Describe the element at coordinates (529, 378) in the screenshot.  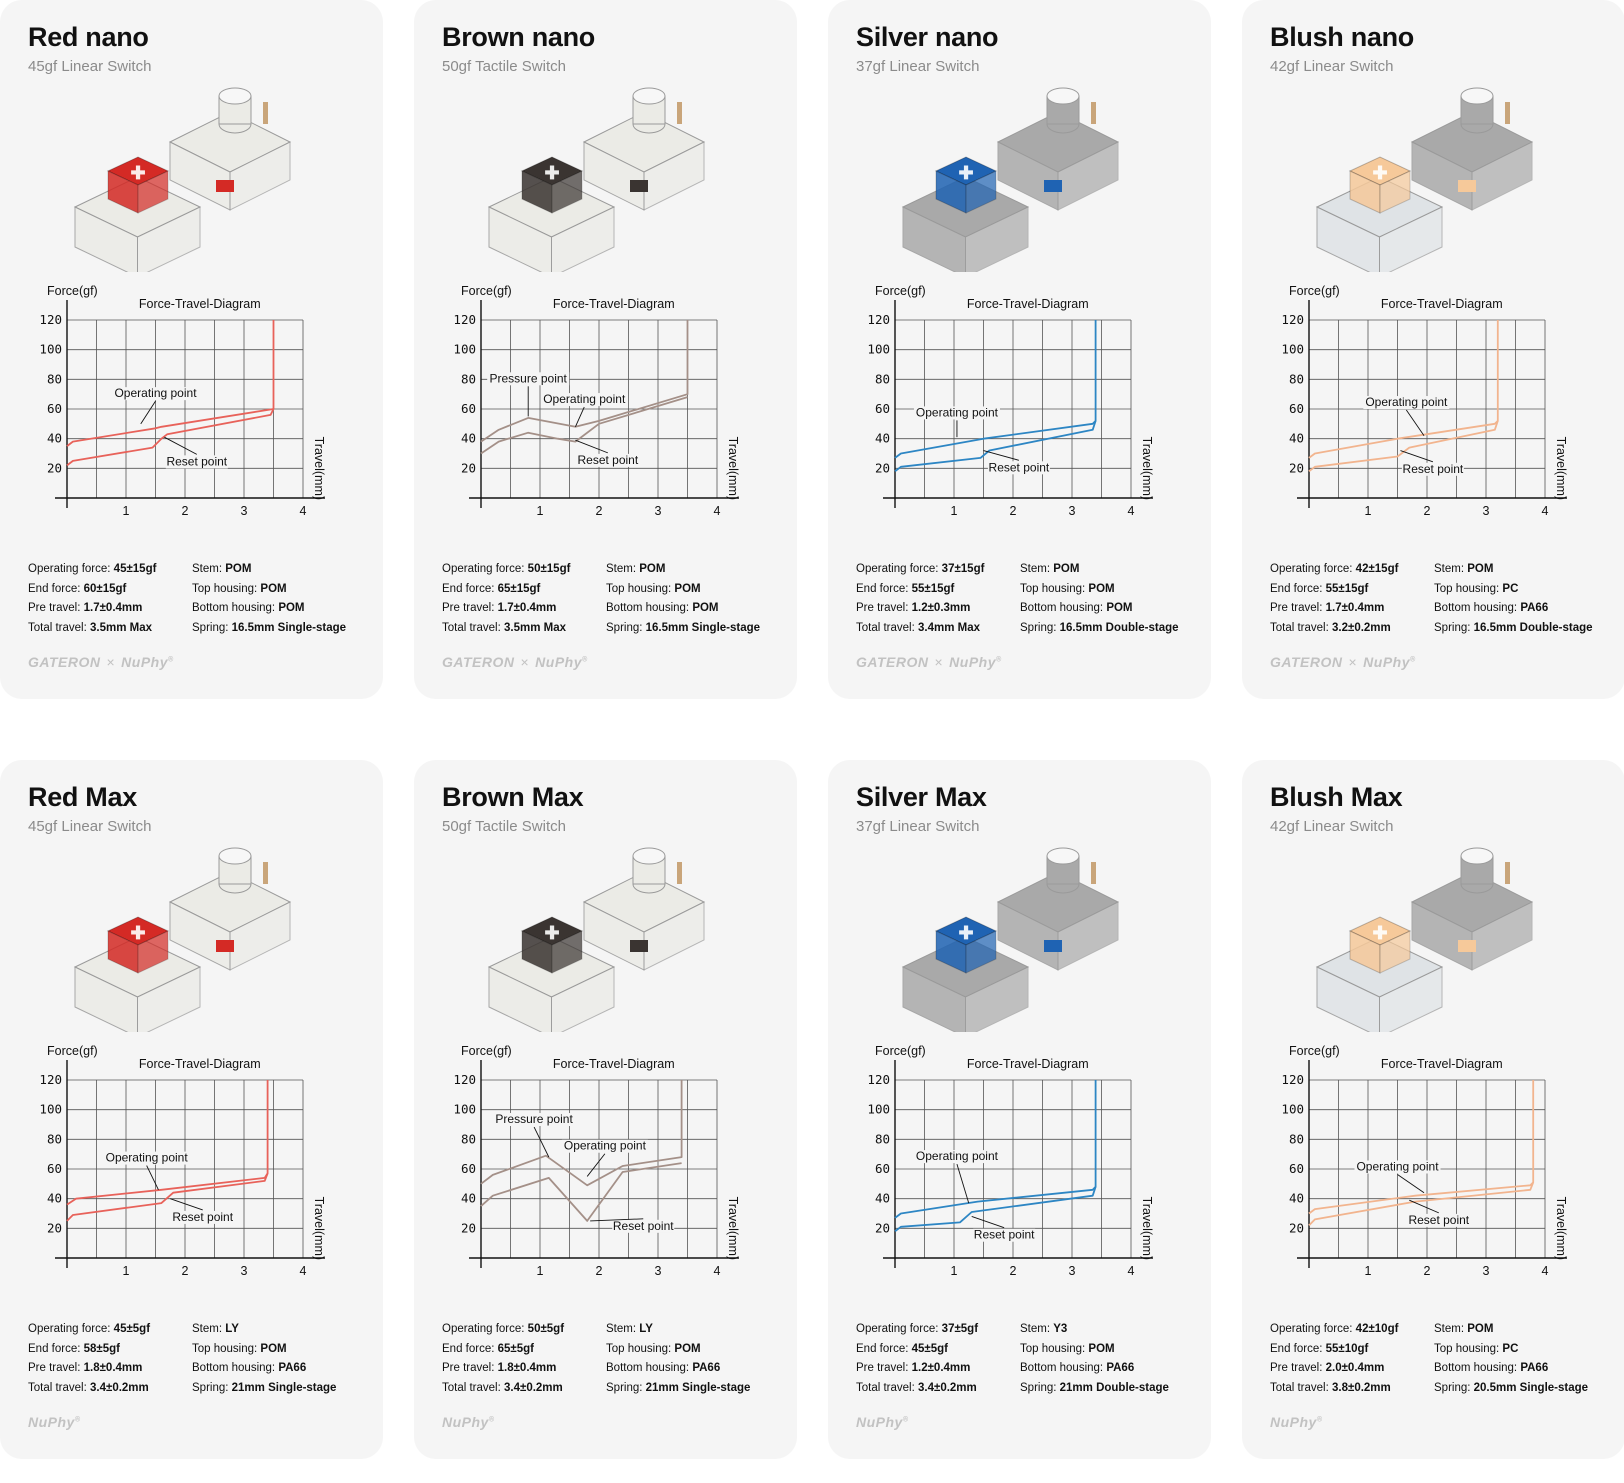
I see `pressure-point-label: Pressure point` at that location.